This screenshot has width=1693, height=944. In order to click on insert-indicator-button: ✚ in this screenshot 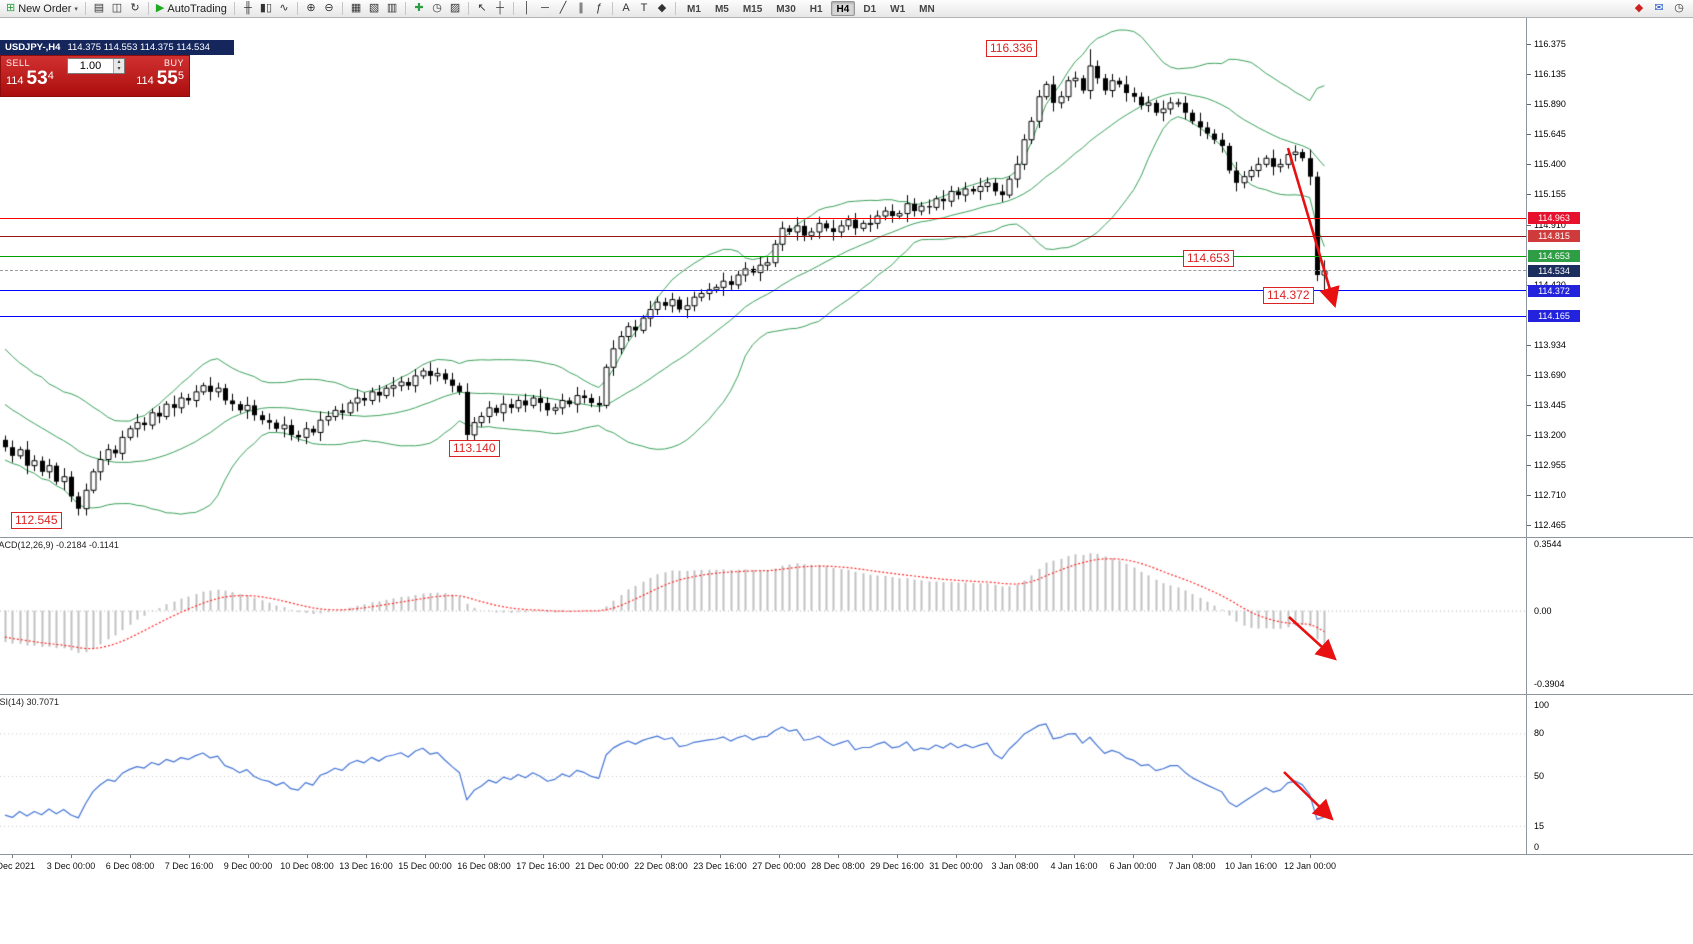, I will do `click(419, 9)`.